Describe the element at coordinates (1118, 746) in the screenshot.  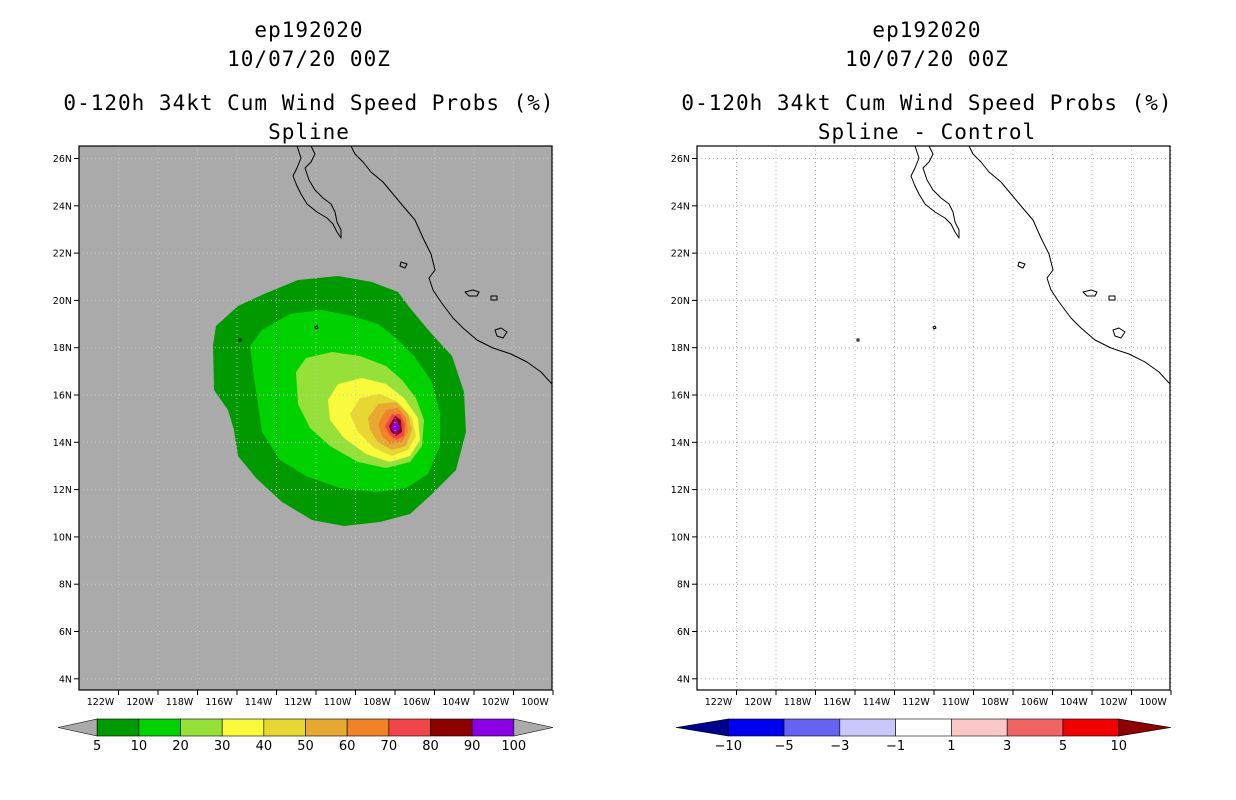
I see `right-colorbar-label: 10` at that location.